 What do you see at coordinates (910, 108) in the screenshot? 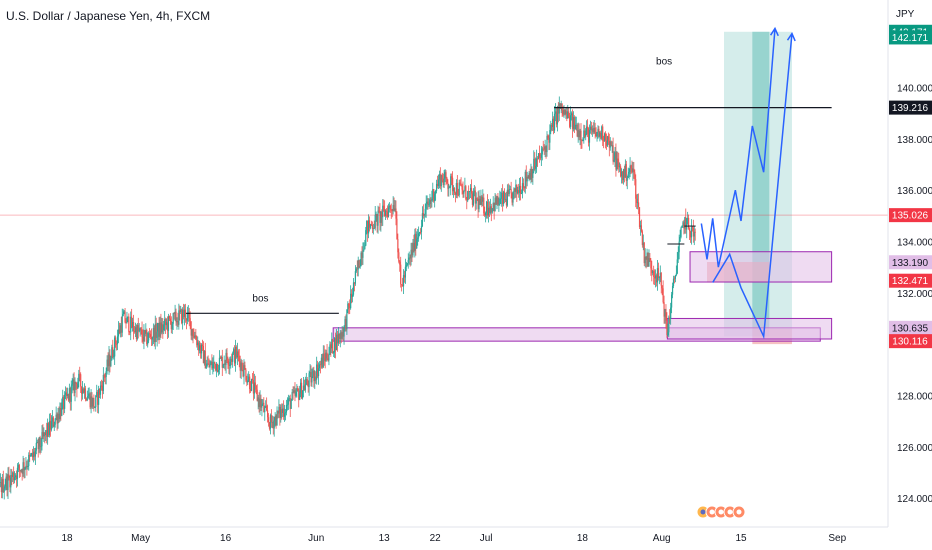
I see `price-label-text: 139.216` at bounding box center [910, 108].